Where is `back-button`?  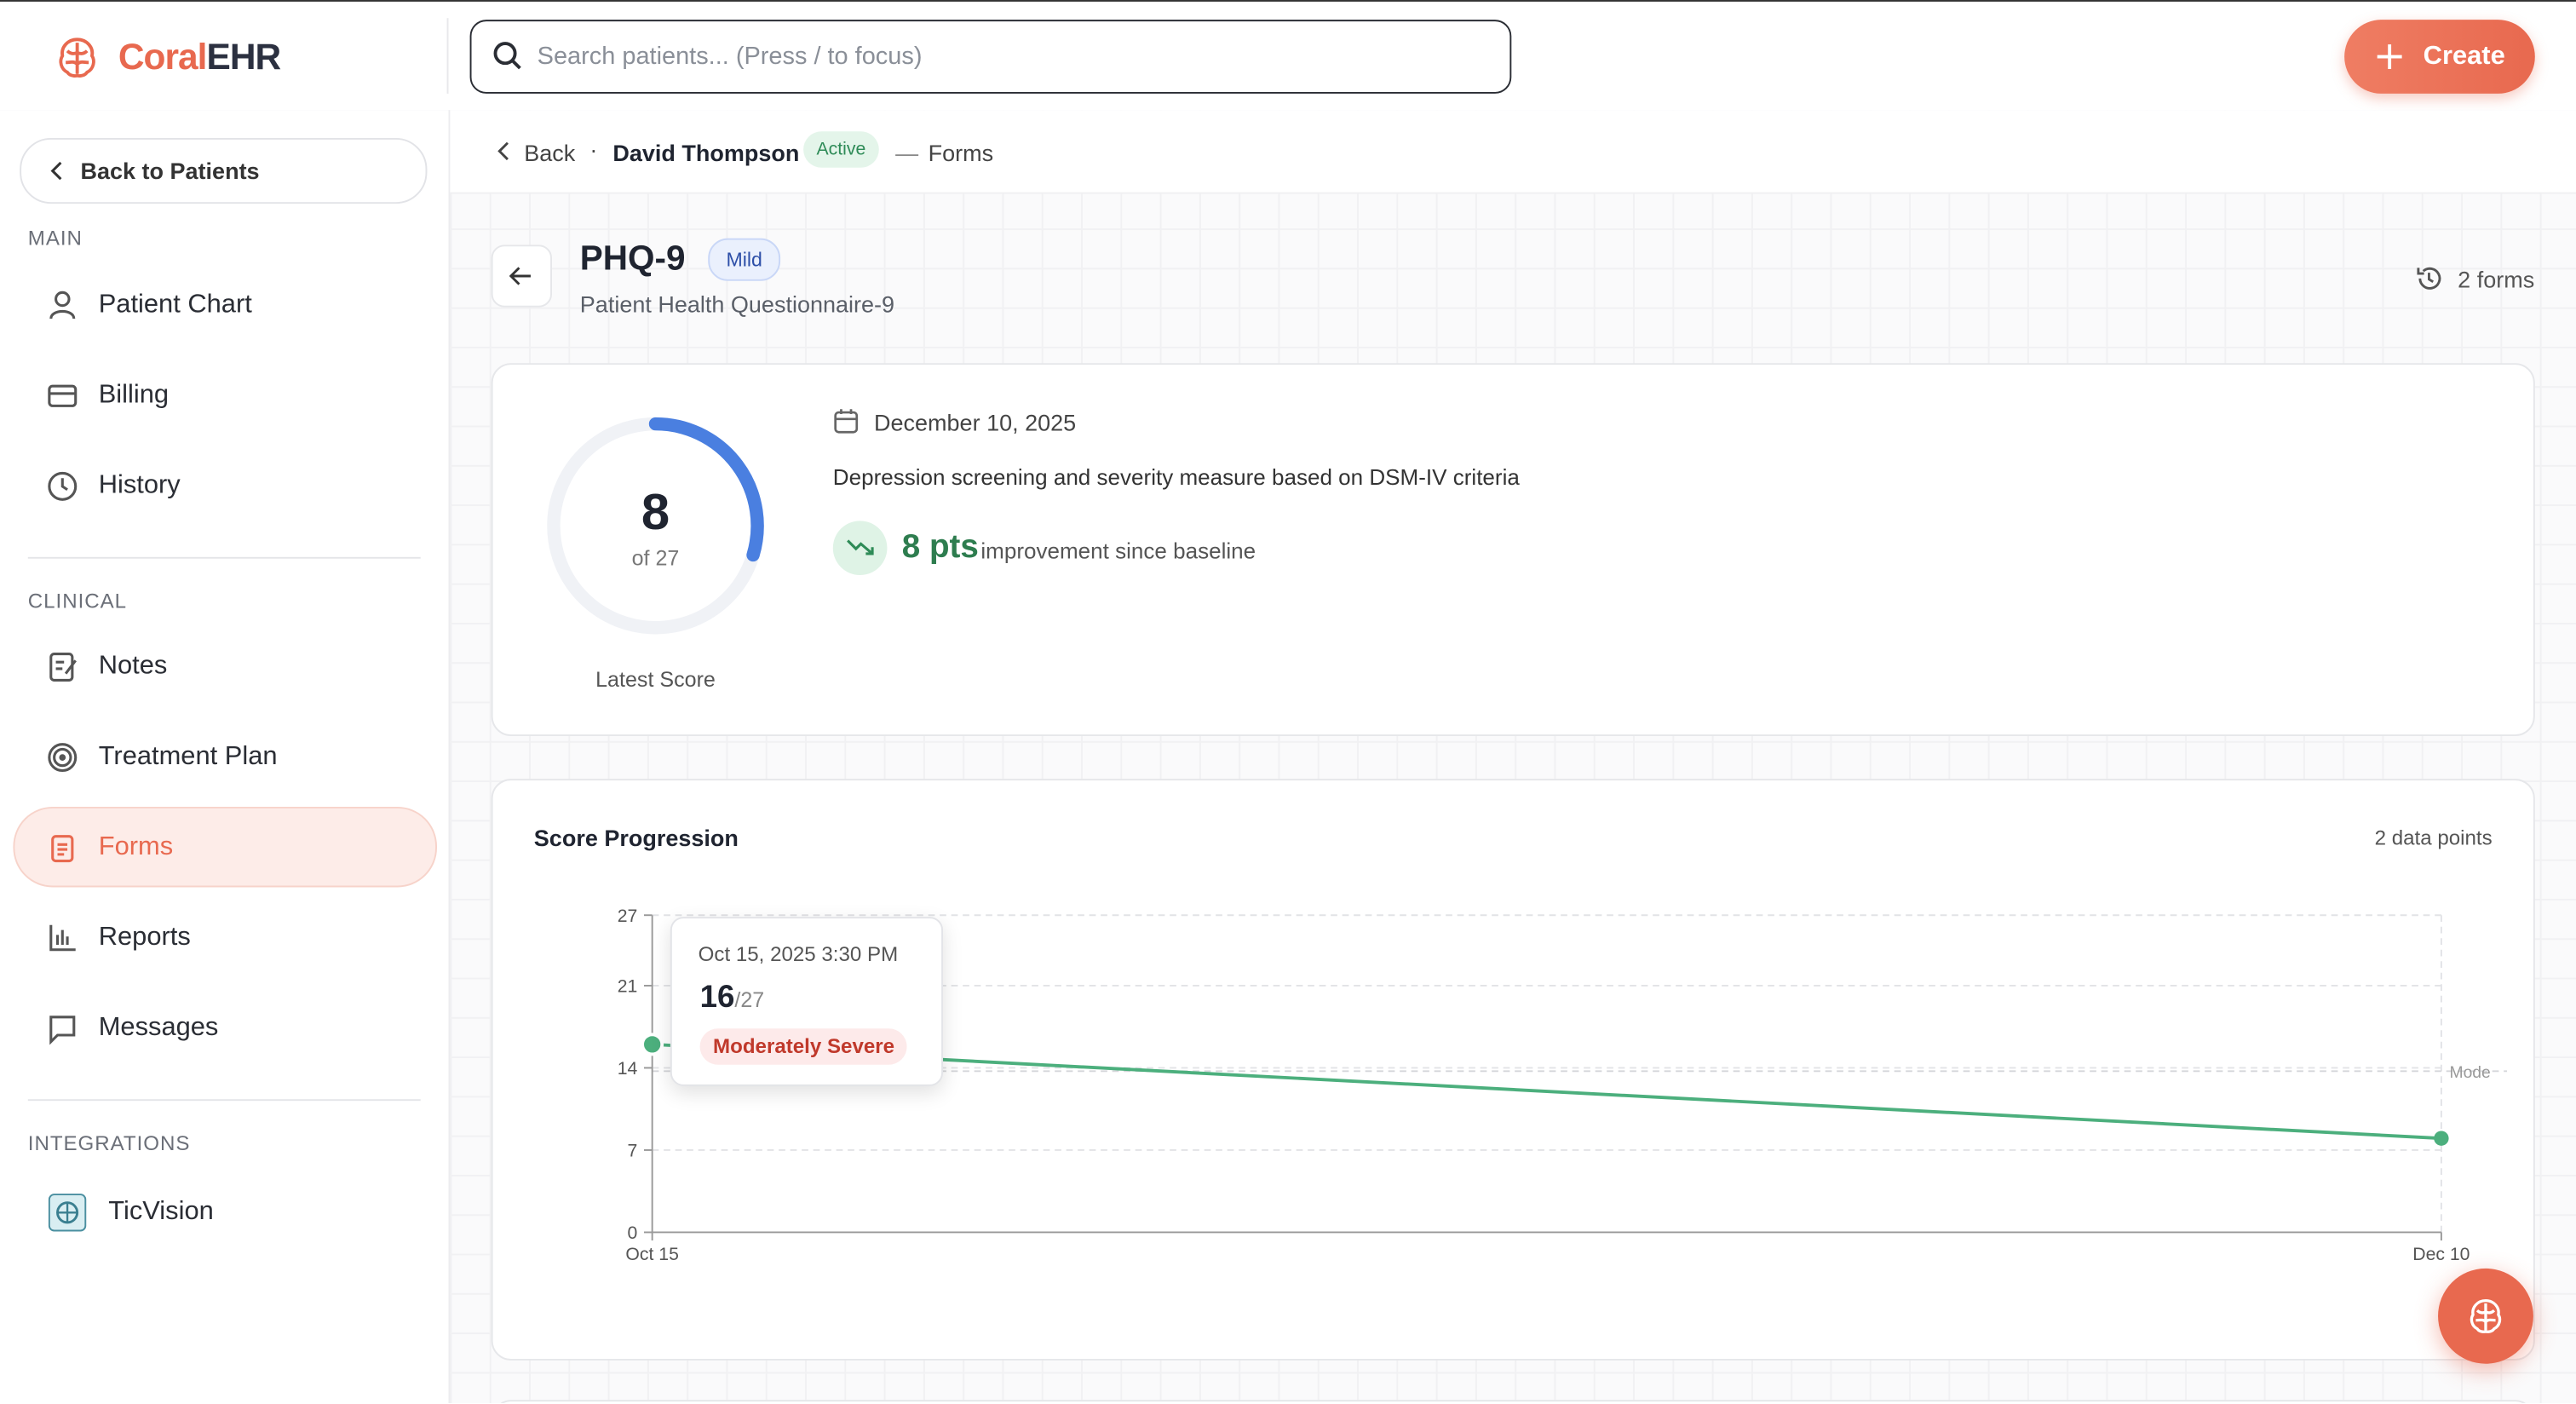
back-button is located at coordinates (522, 276).